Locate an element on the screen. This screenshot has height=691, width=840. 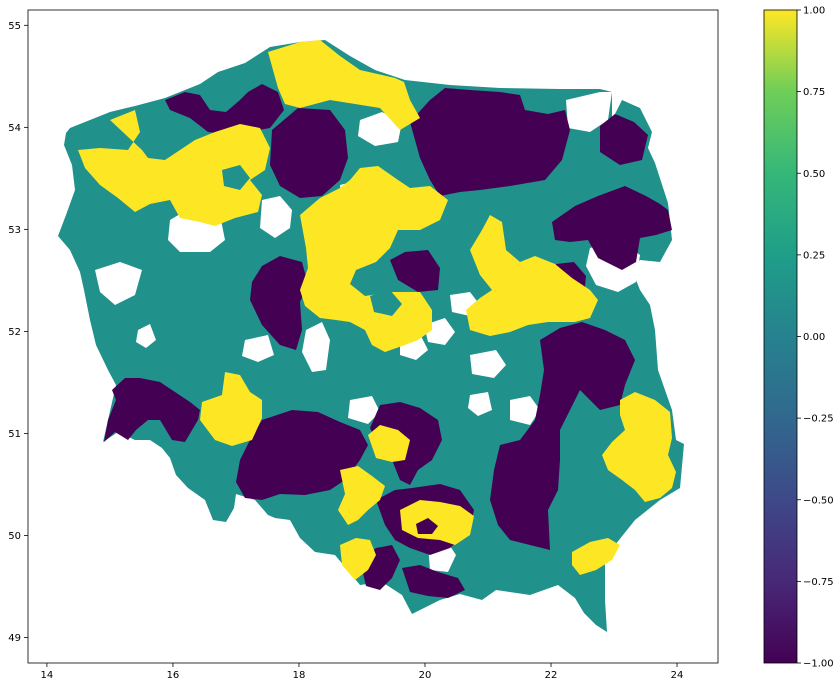
colorbar: 1.00 0.75 0.50 0.25 0.00 −0.25 −0.50 −0.75 −1.00 is located at coordinates (798, 338).